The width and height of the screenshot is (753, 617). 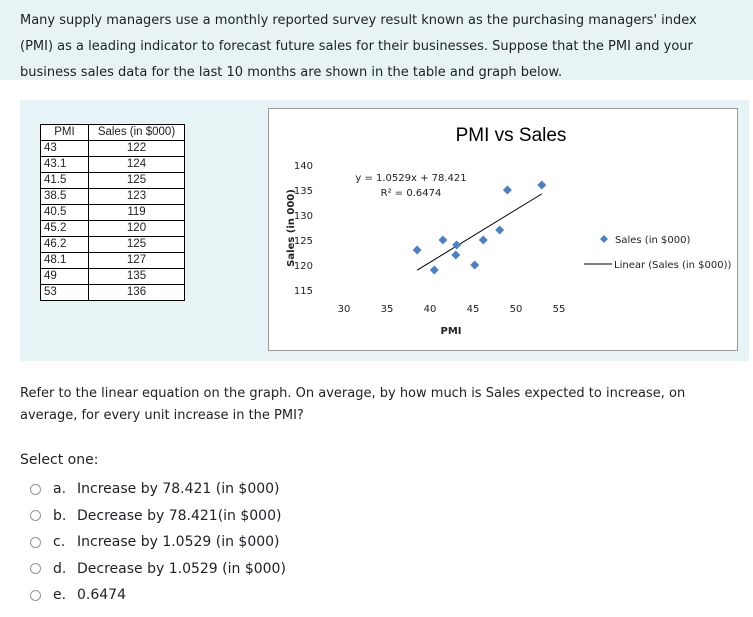 What do you see at coordinates (136, 132) in the screenshot?
I see `table-header-sales: Sales (in $000)` at bounding box center [136, 132].